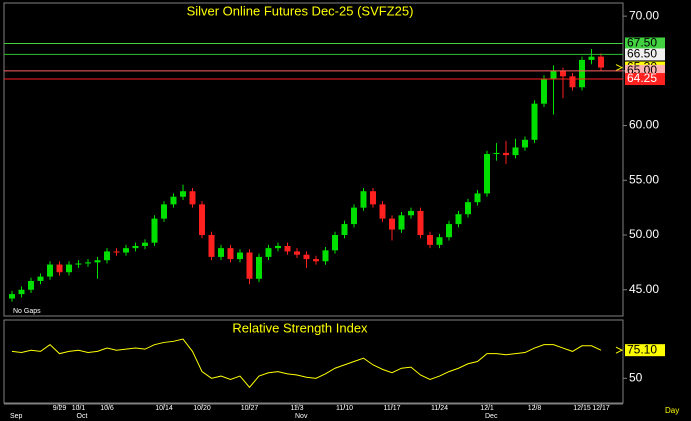  Describe the element at coordinates (672, 410) in the screenshot. I see `x-unit: Day` at that location.